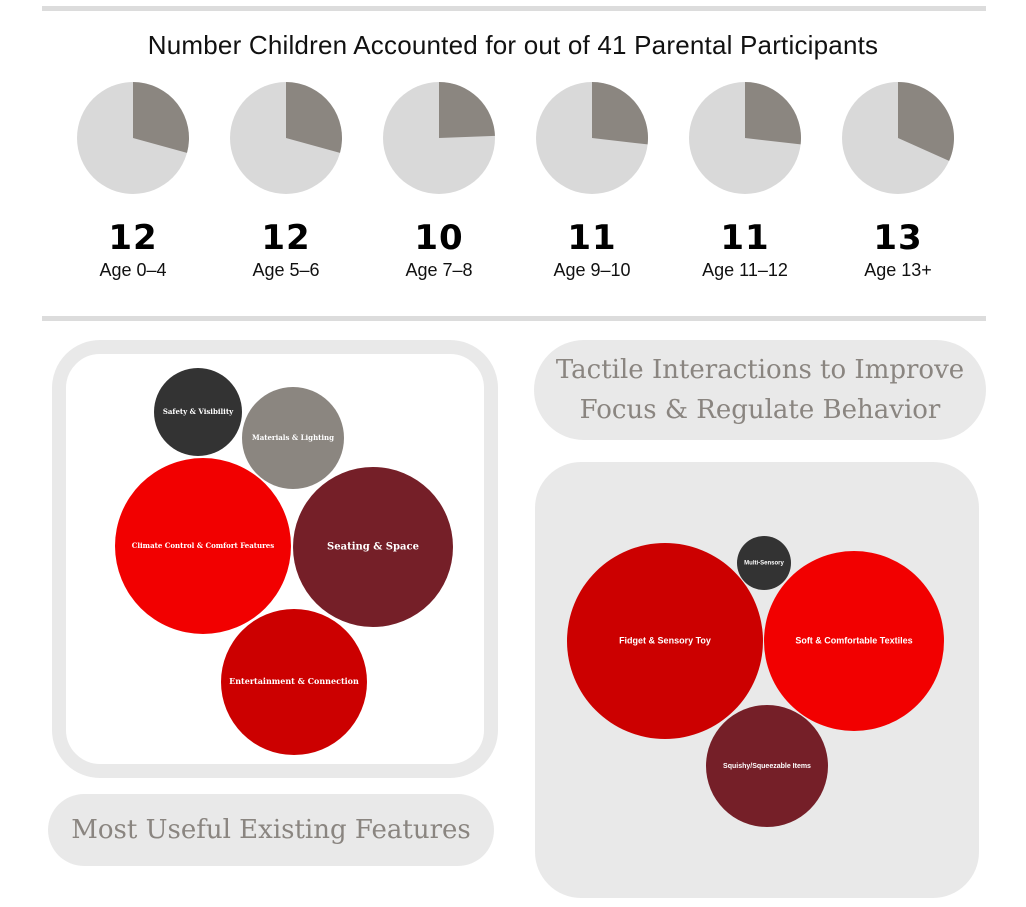  I want to click on top-divider, so click(514, 8).